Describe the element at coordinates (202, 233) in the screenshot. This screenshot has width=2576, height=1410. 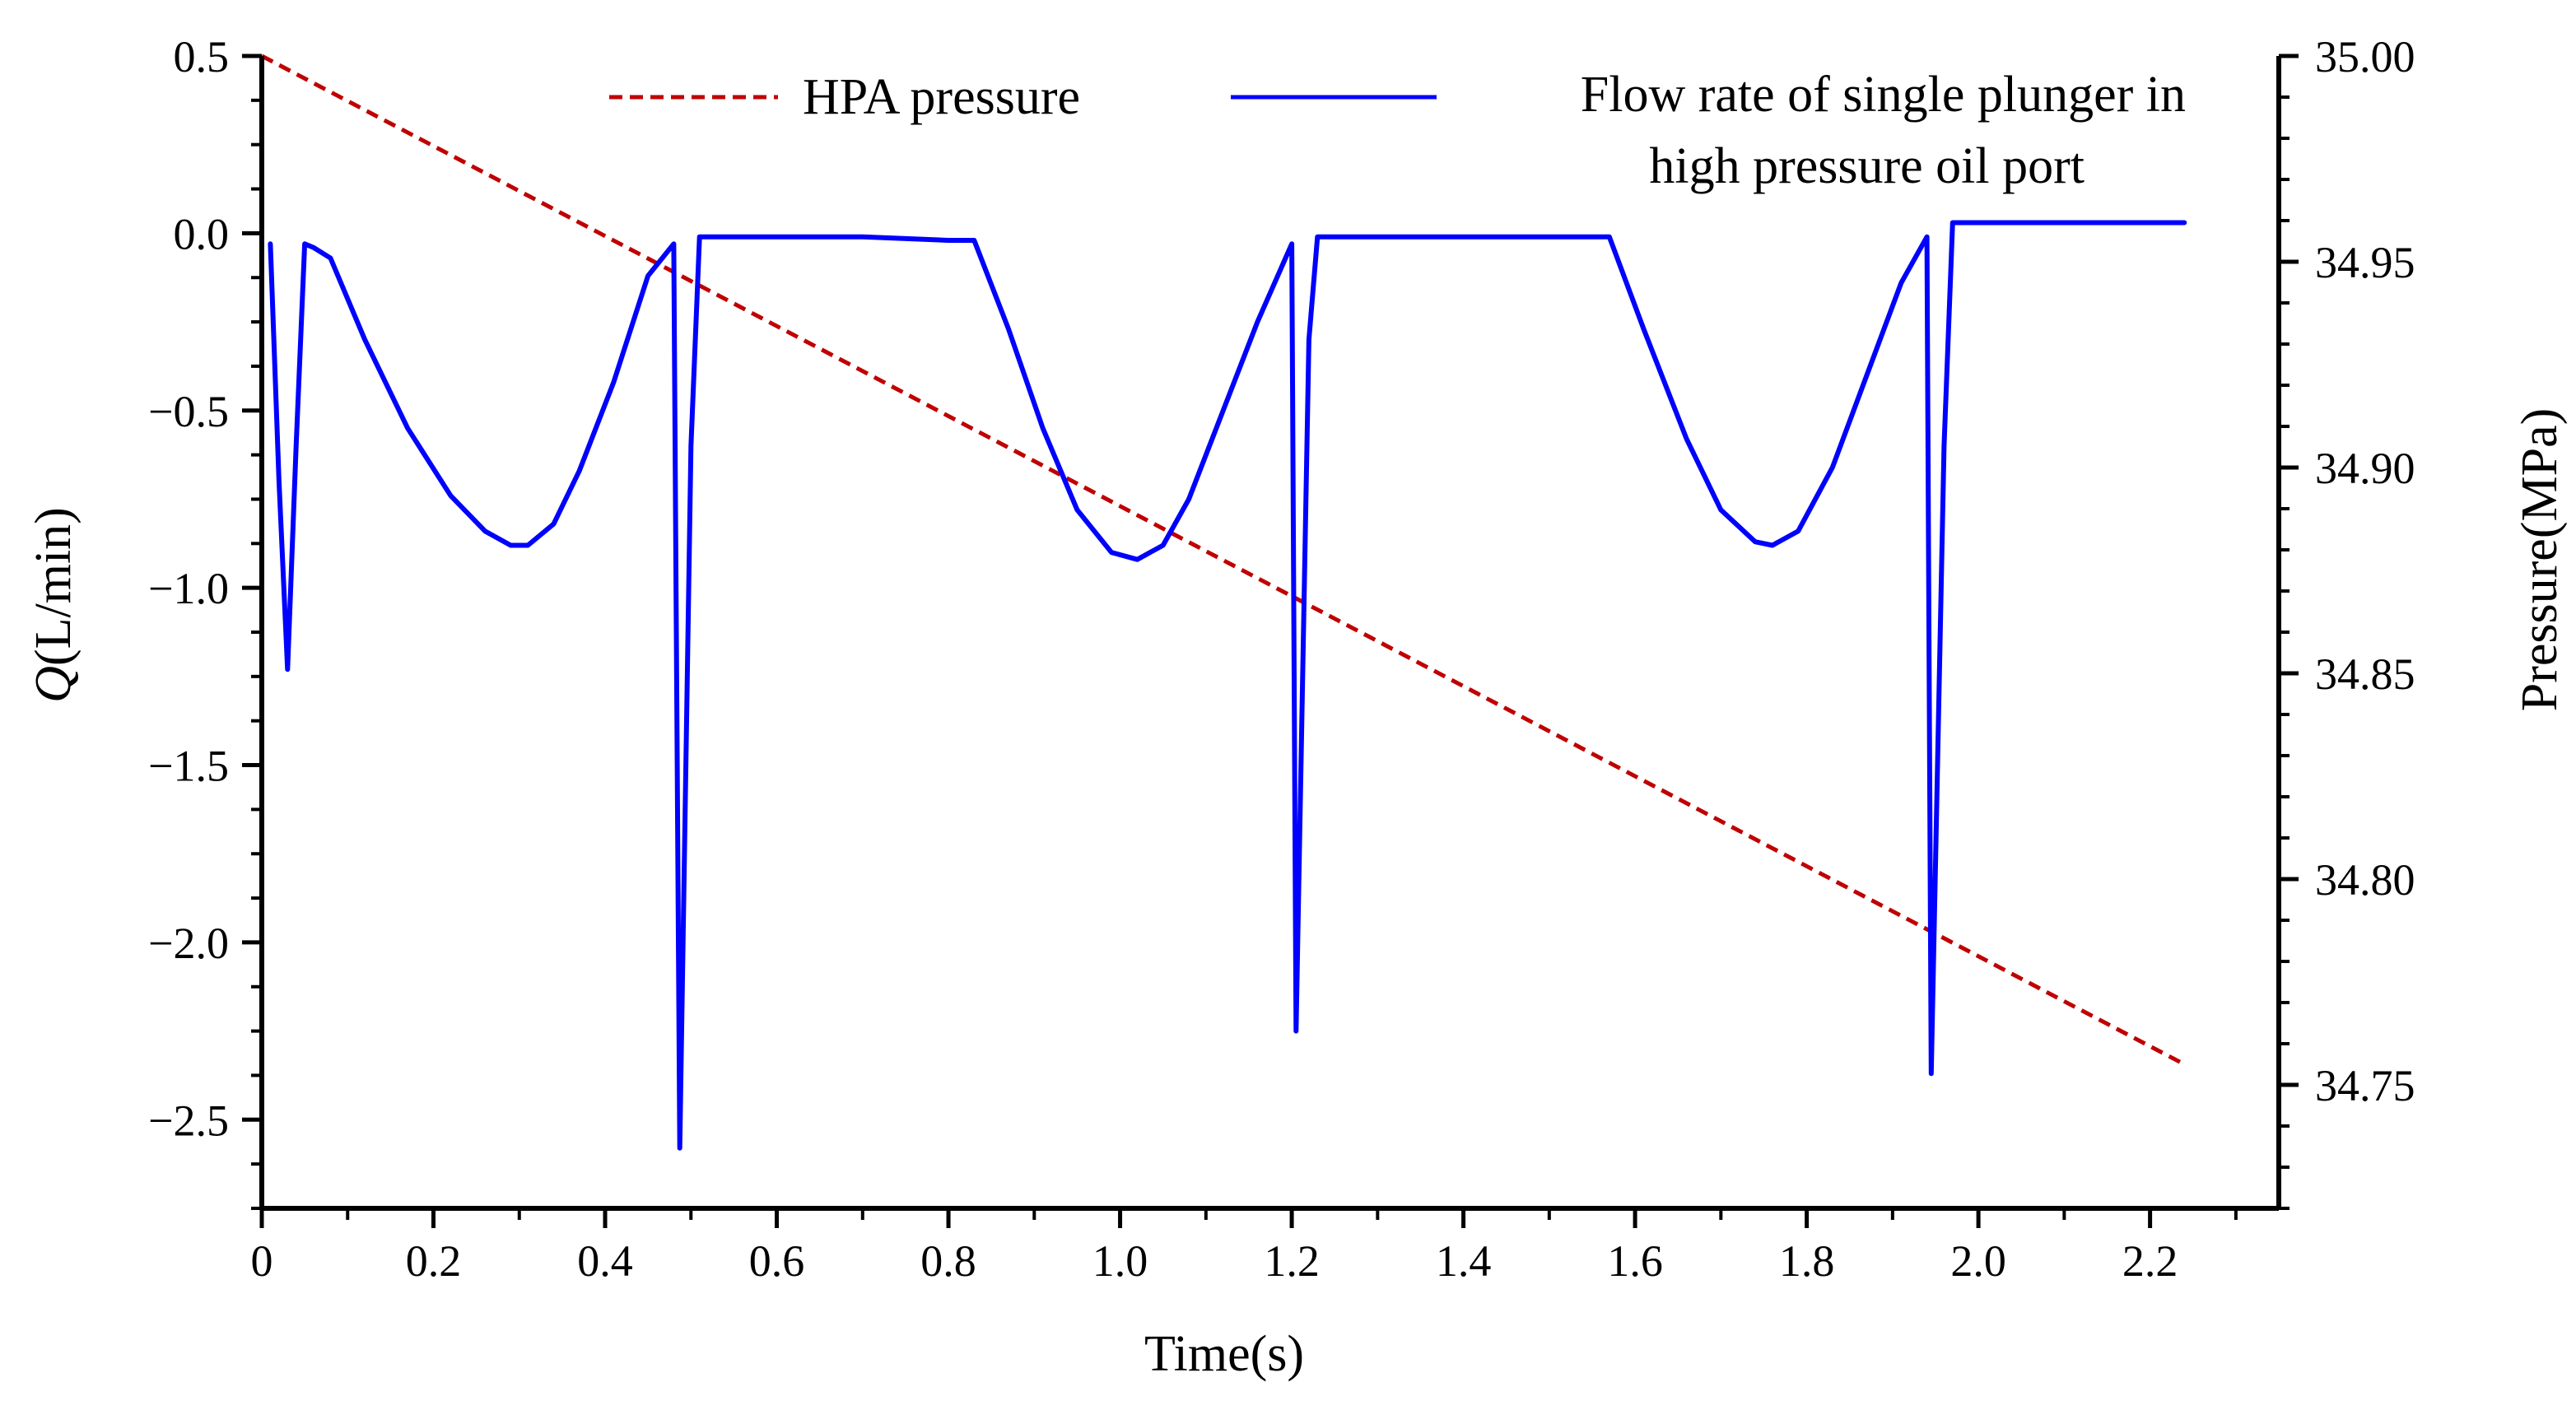
I see `y-left-tick-label: 0.0` at that location.